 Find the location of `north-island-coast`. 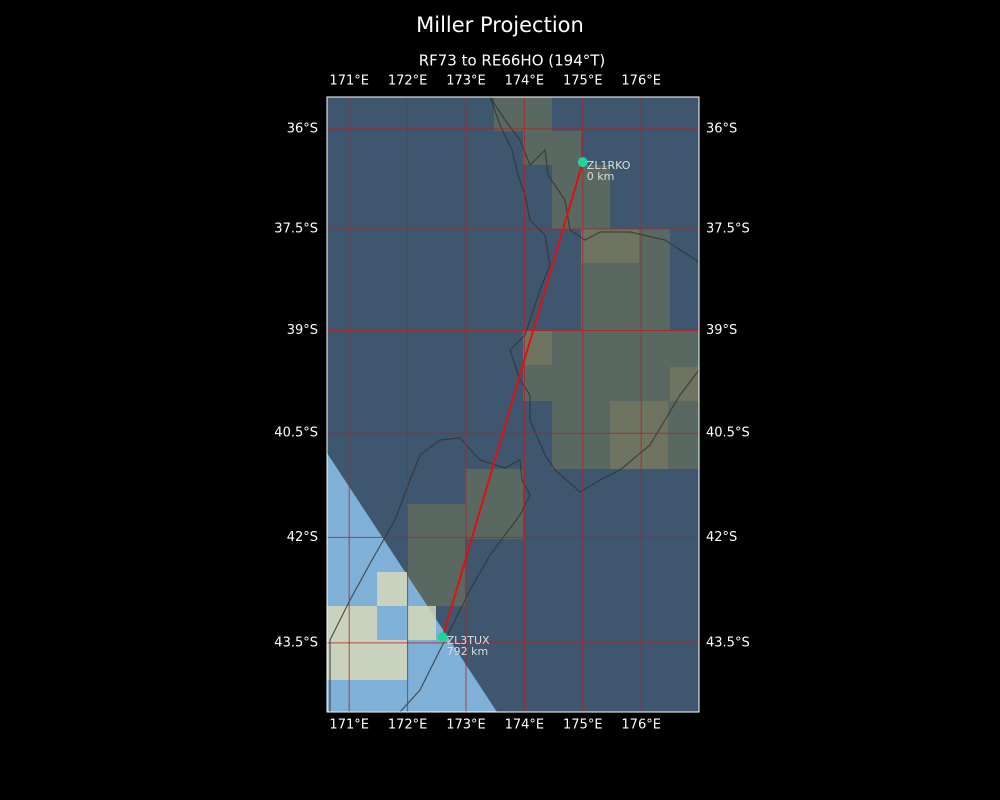

north-island-coast is located at coordinates (594, 295).